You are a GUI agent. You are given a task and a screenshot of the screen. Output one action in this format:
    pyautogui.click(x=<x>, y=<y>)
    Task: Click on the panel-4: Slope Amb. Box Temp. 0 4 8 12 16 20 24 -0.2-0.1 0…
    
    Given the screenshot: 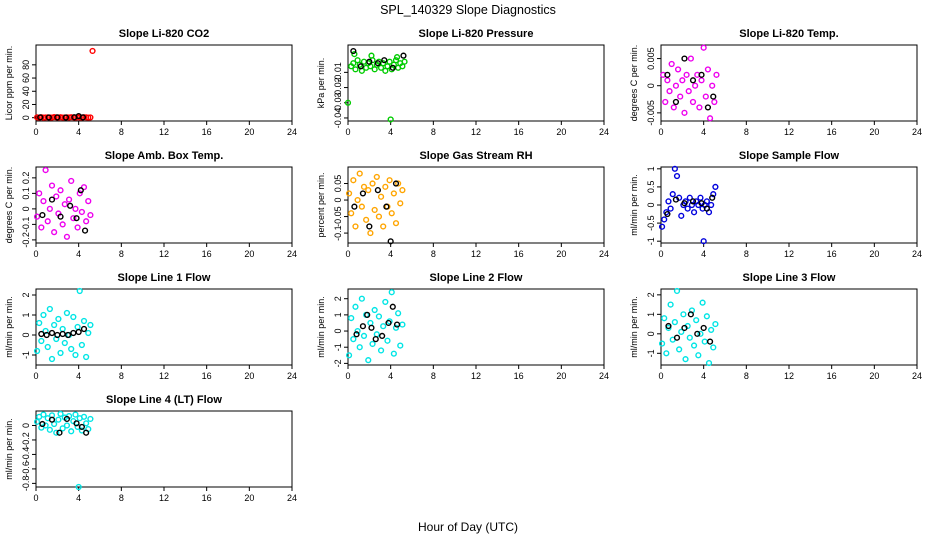 What is the action you would take?
    pyautogui.click(x=150, y=204)
    